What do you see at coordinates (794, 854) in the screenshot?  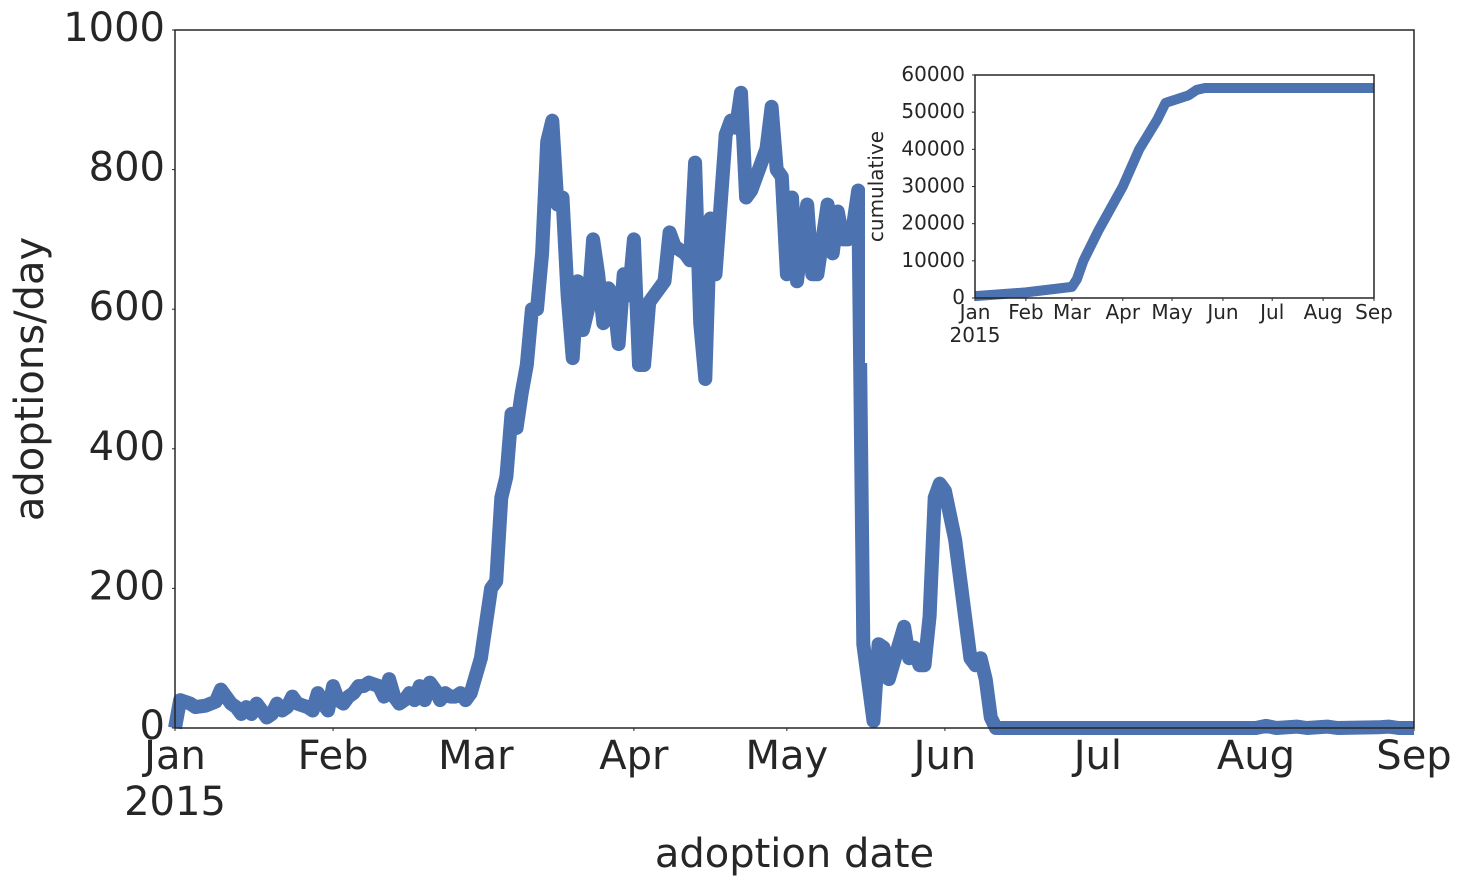 I see `x-axis-label: adoption date` at bounding box center [794, 854].